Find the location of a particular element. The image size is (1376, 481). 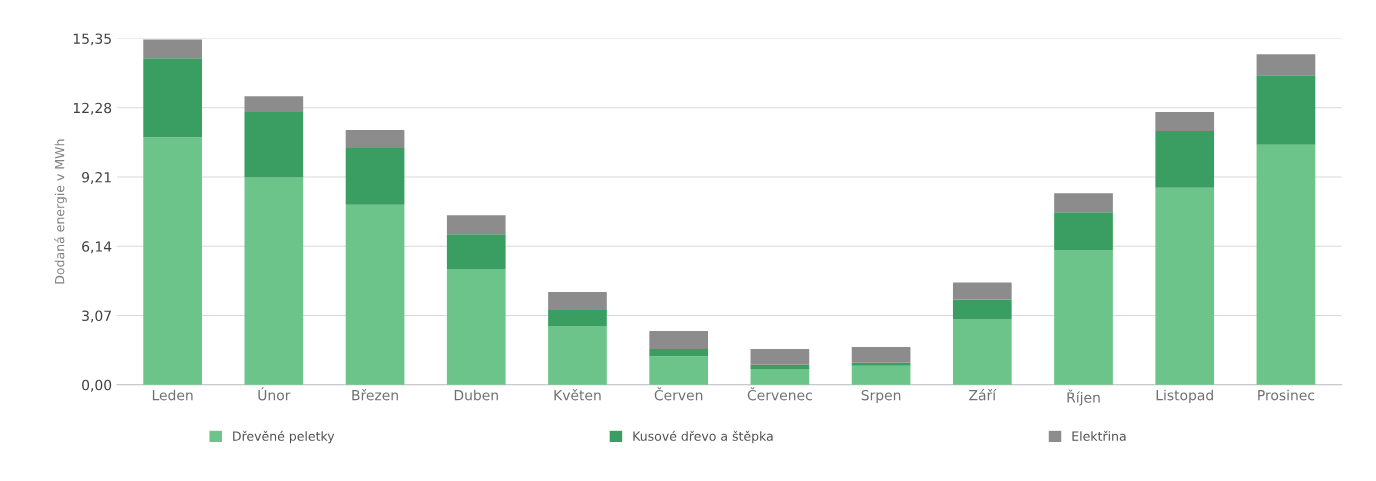

y-tick-label: 0,00 is located at coordinates (97, 385).